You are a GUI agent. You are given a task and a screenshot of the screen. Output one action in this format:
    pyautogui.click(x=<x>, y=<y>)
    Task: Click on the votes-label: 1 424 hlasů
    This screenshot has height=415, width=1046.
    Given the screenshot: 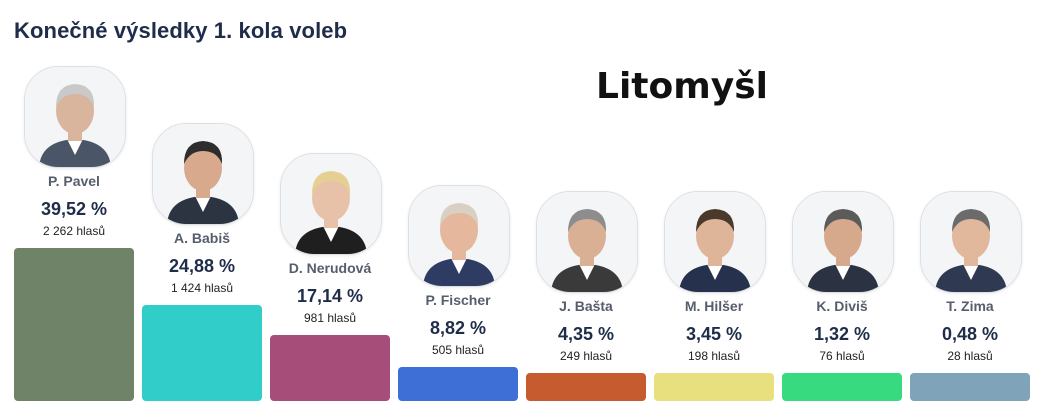 What is the action you would take?
    pyautogui.click(x=202, y=287)
    